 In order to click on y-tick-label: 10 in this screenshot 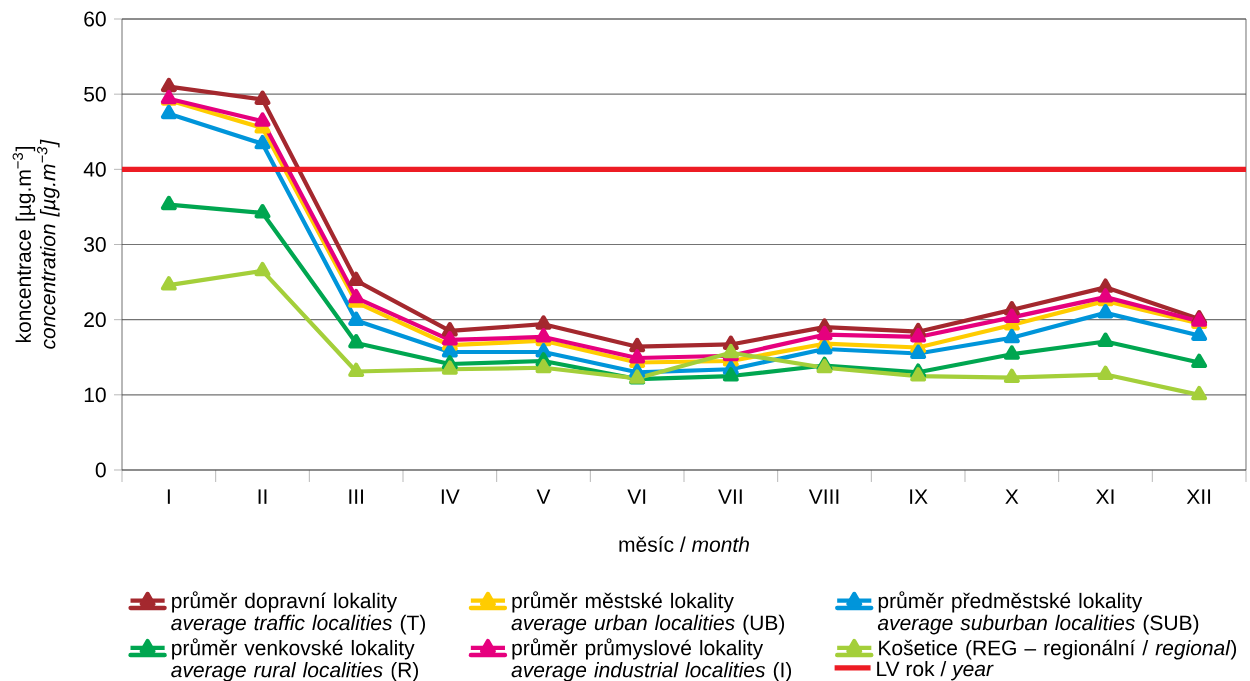, I will do `click(95, 395)`.